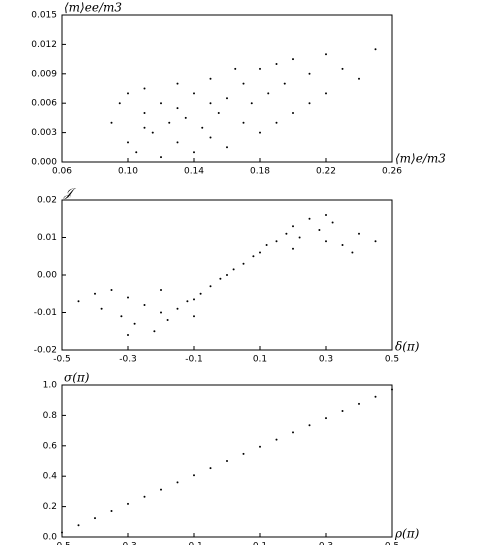  I want to click on y-tick-label: 0.009, so click(44, 74).